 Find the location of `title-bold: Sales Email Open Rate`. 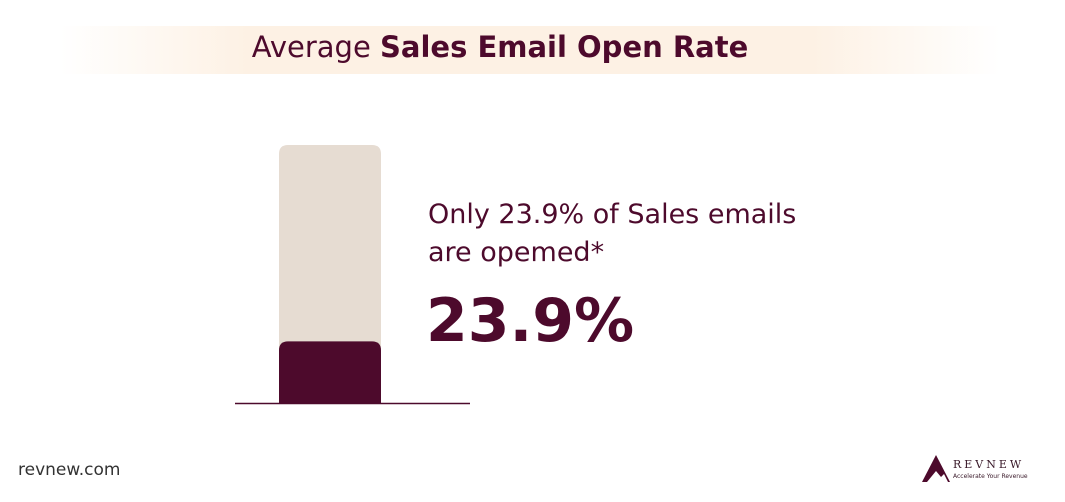

title-bold: Sales Email Open Rate is located at coordinates (564, 47).